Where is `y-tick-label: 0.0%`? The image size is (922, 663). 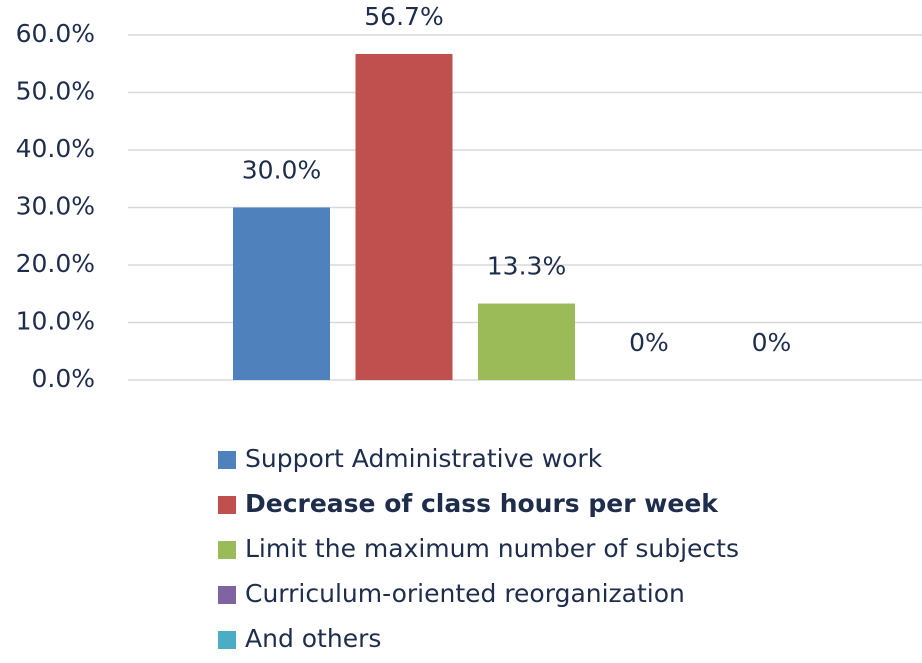
y-tick-label: 0.0% is located at coordinates (63, 378).